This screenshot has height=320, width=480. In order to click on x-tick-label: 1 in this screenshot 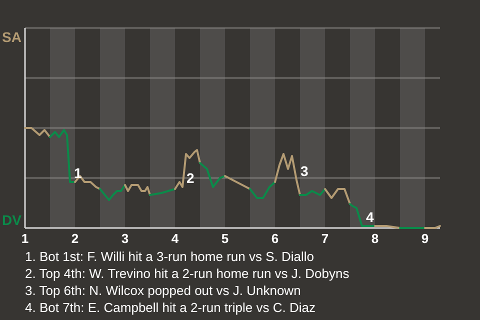, I will do `click(25, 238)`.